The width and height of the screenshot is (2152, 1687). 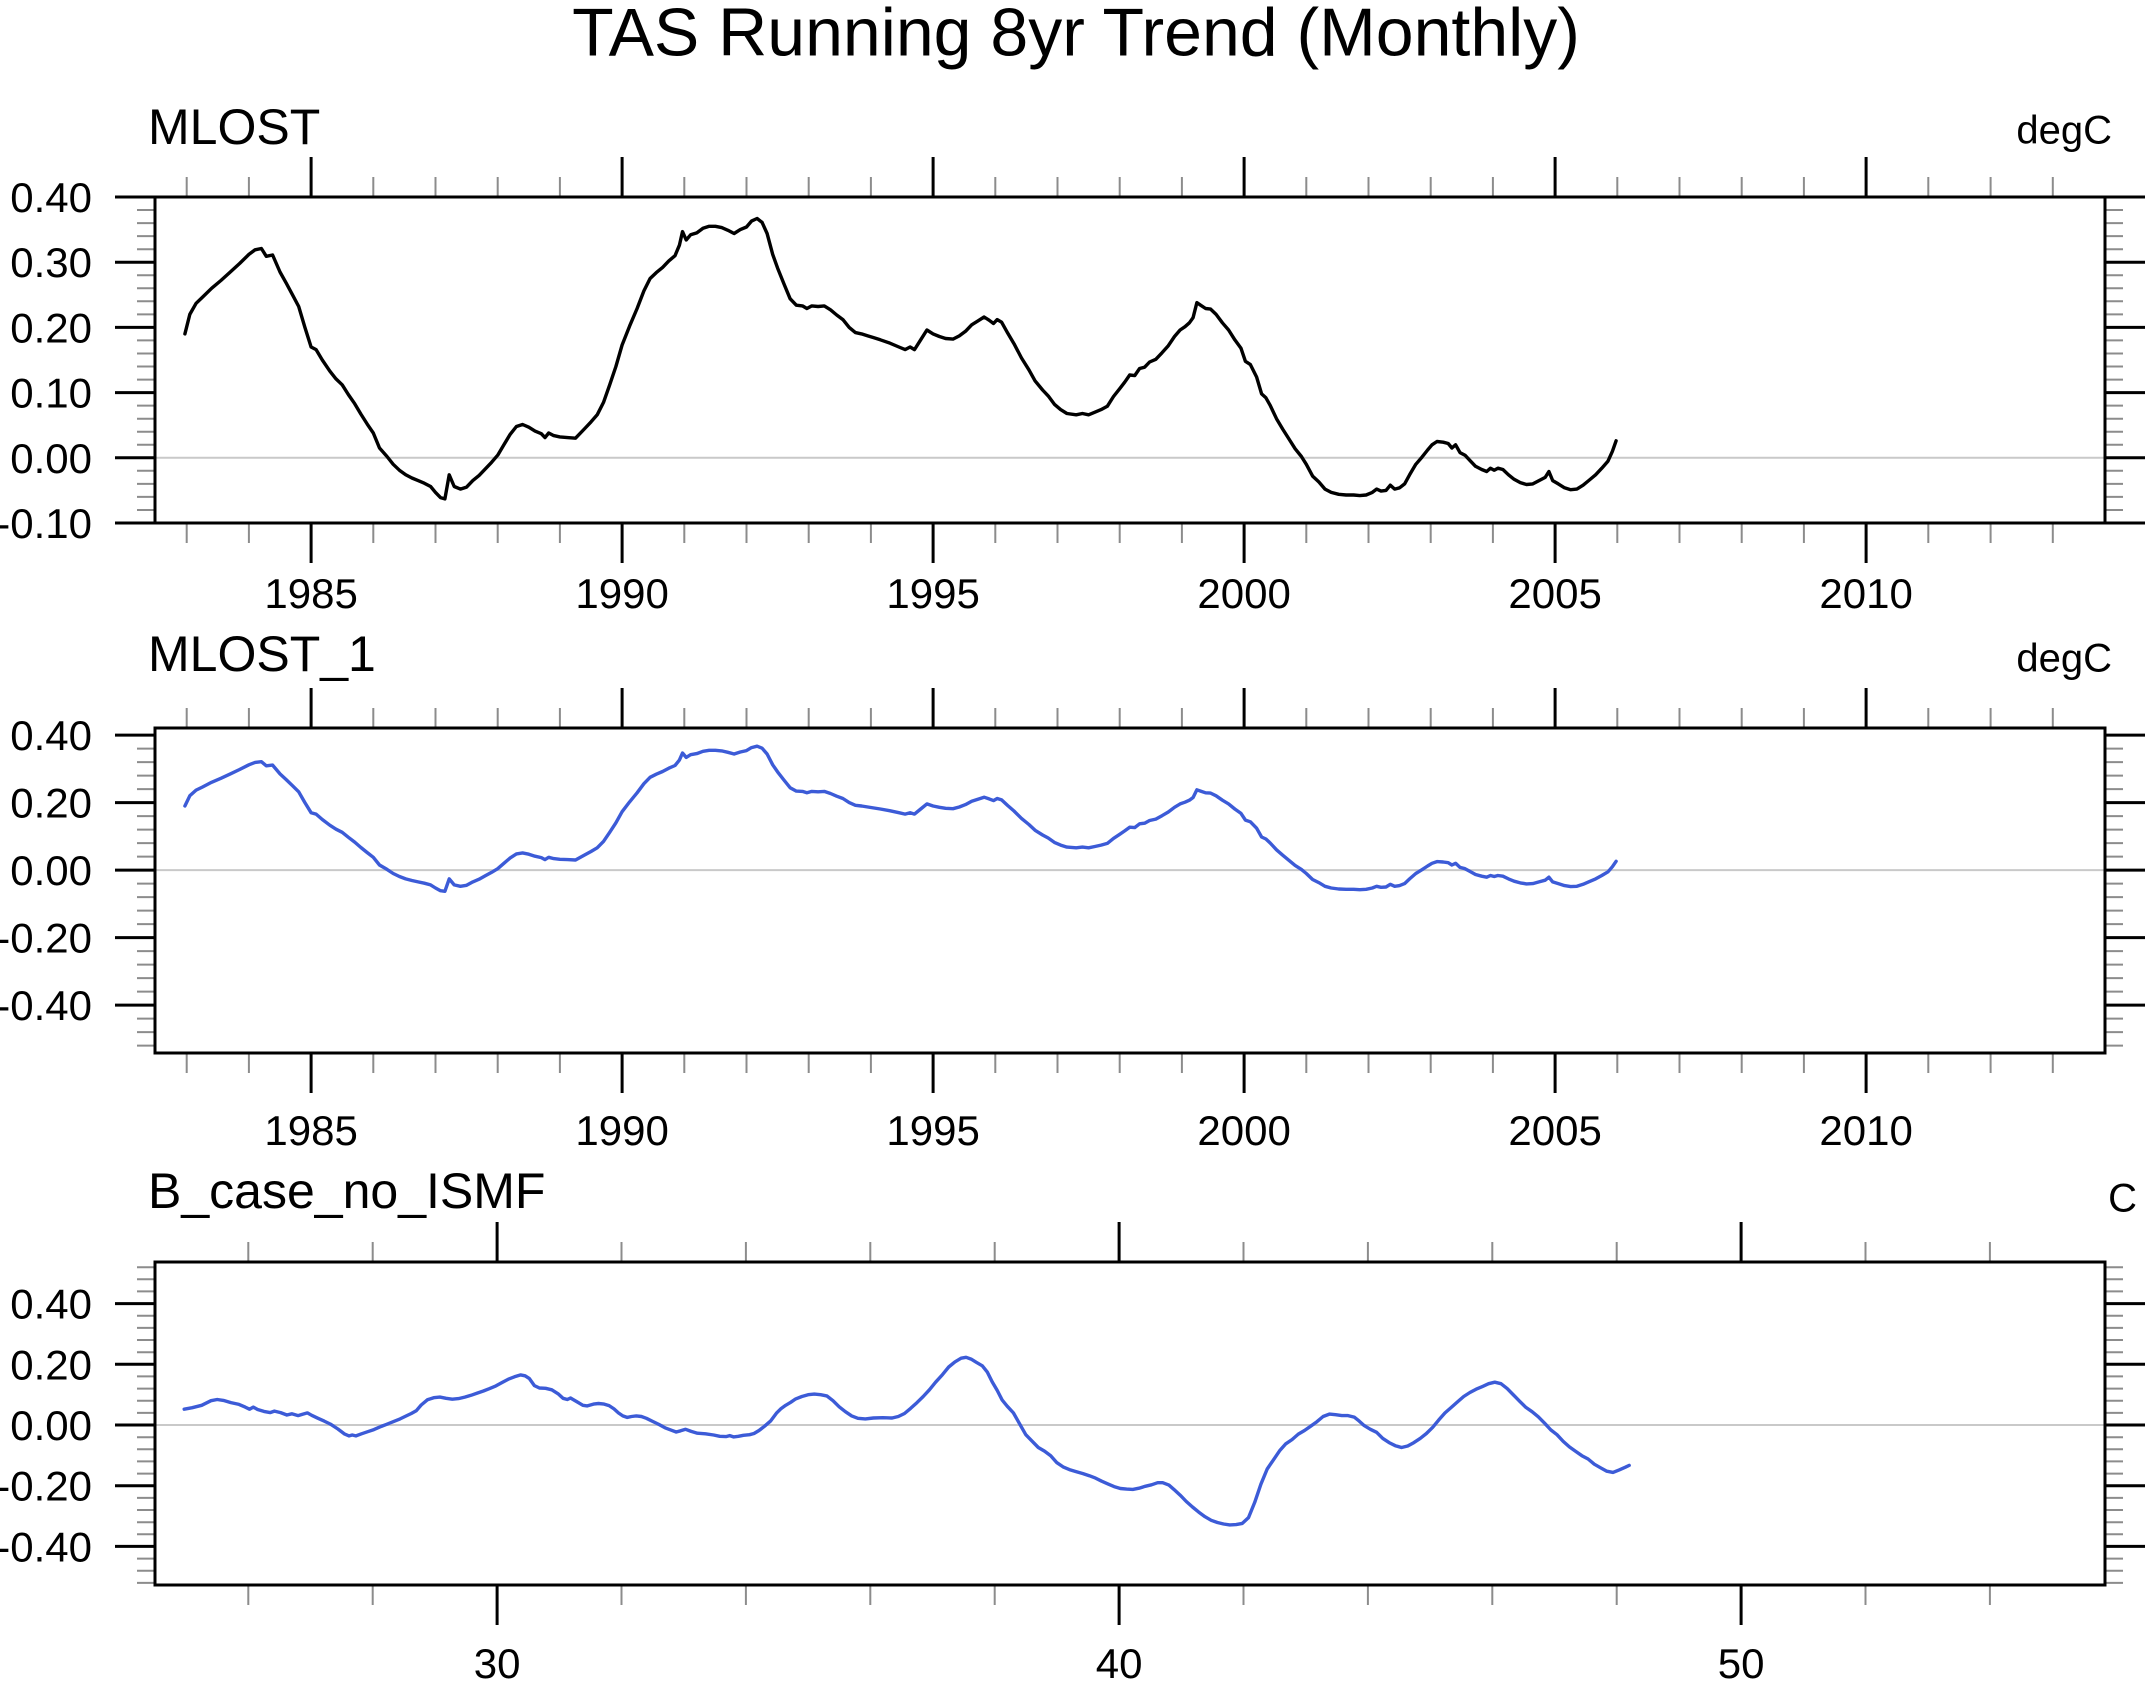 What do you see at coordinates (2064, 658) in the screenshot?
I see `panel-unit-mlost-1: degC` at bounding box center [2064, 658].